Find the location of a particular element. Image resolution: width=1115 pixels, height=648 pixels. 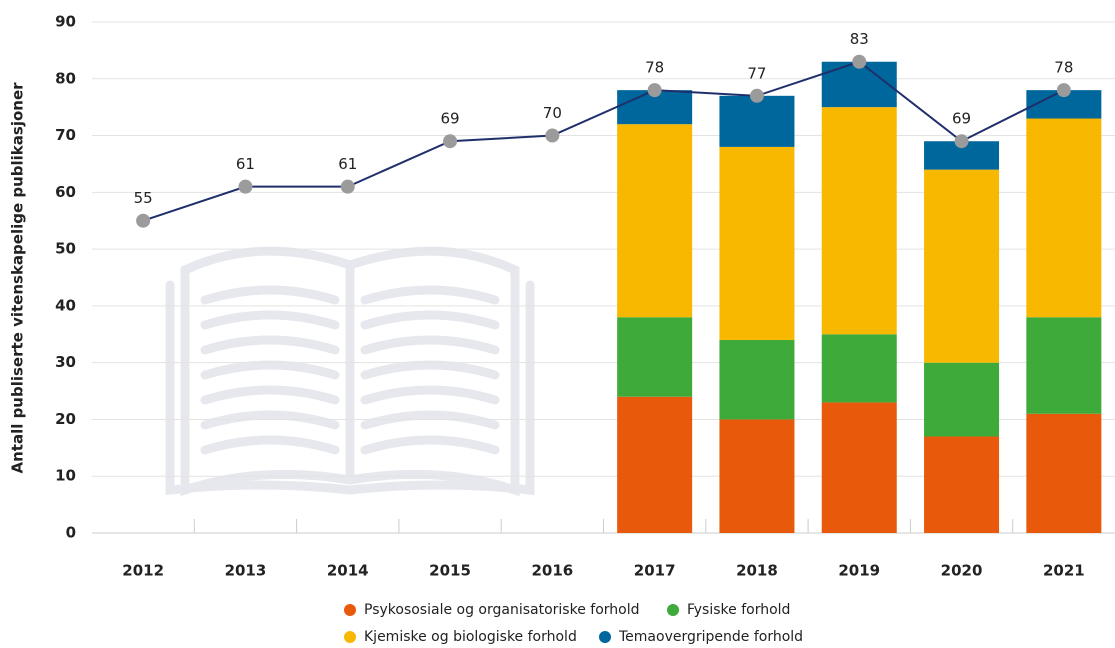

y-tick-label: 30 is located at coordinates (65, 362).